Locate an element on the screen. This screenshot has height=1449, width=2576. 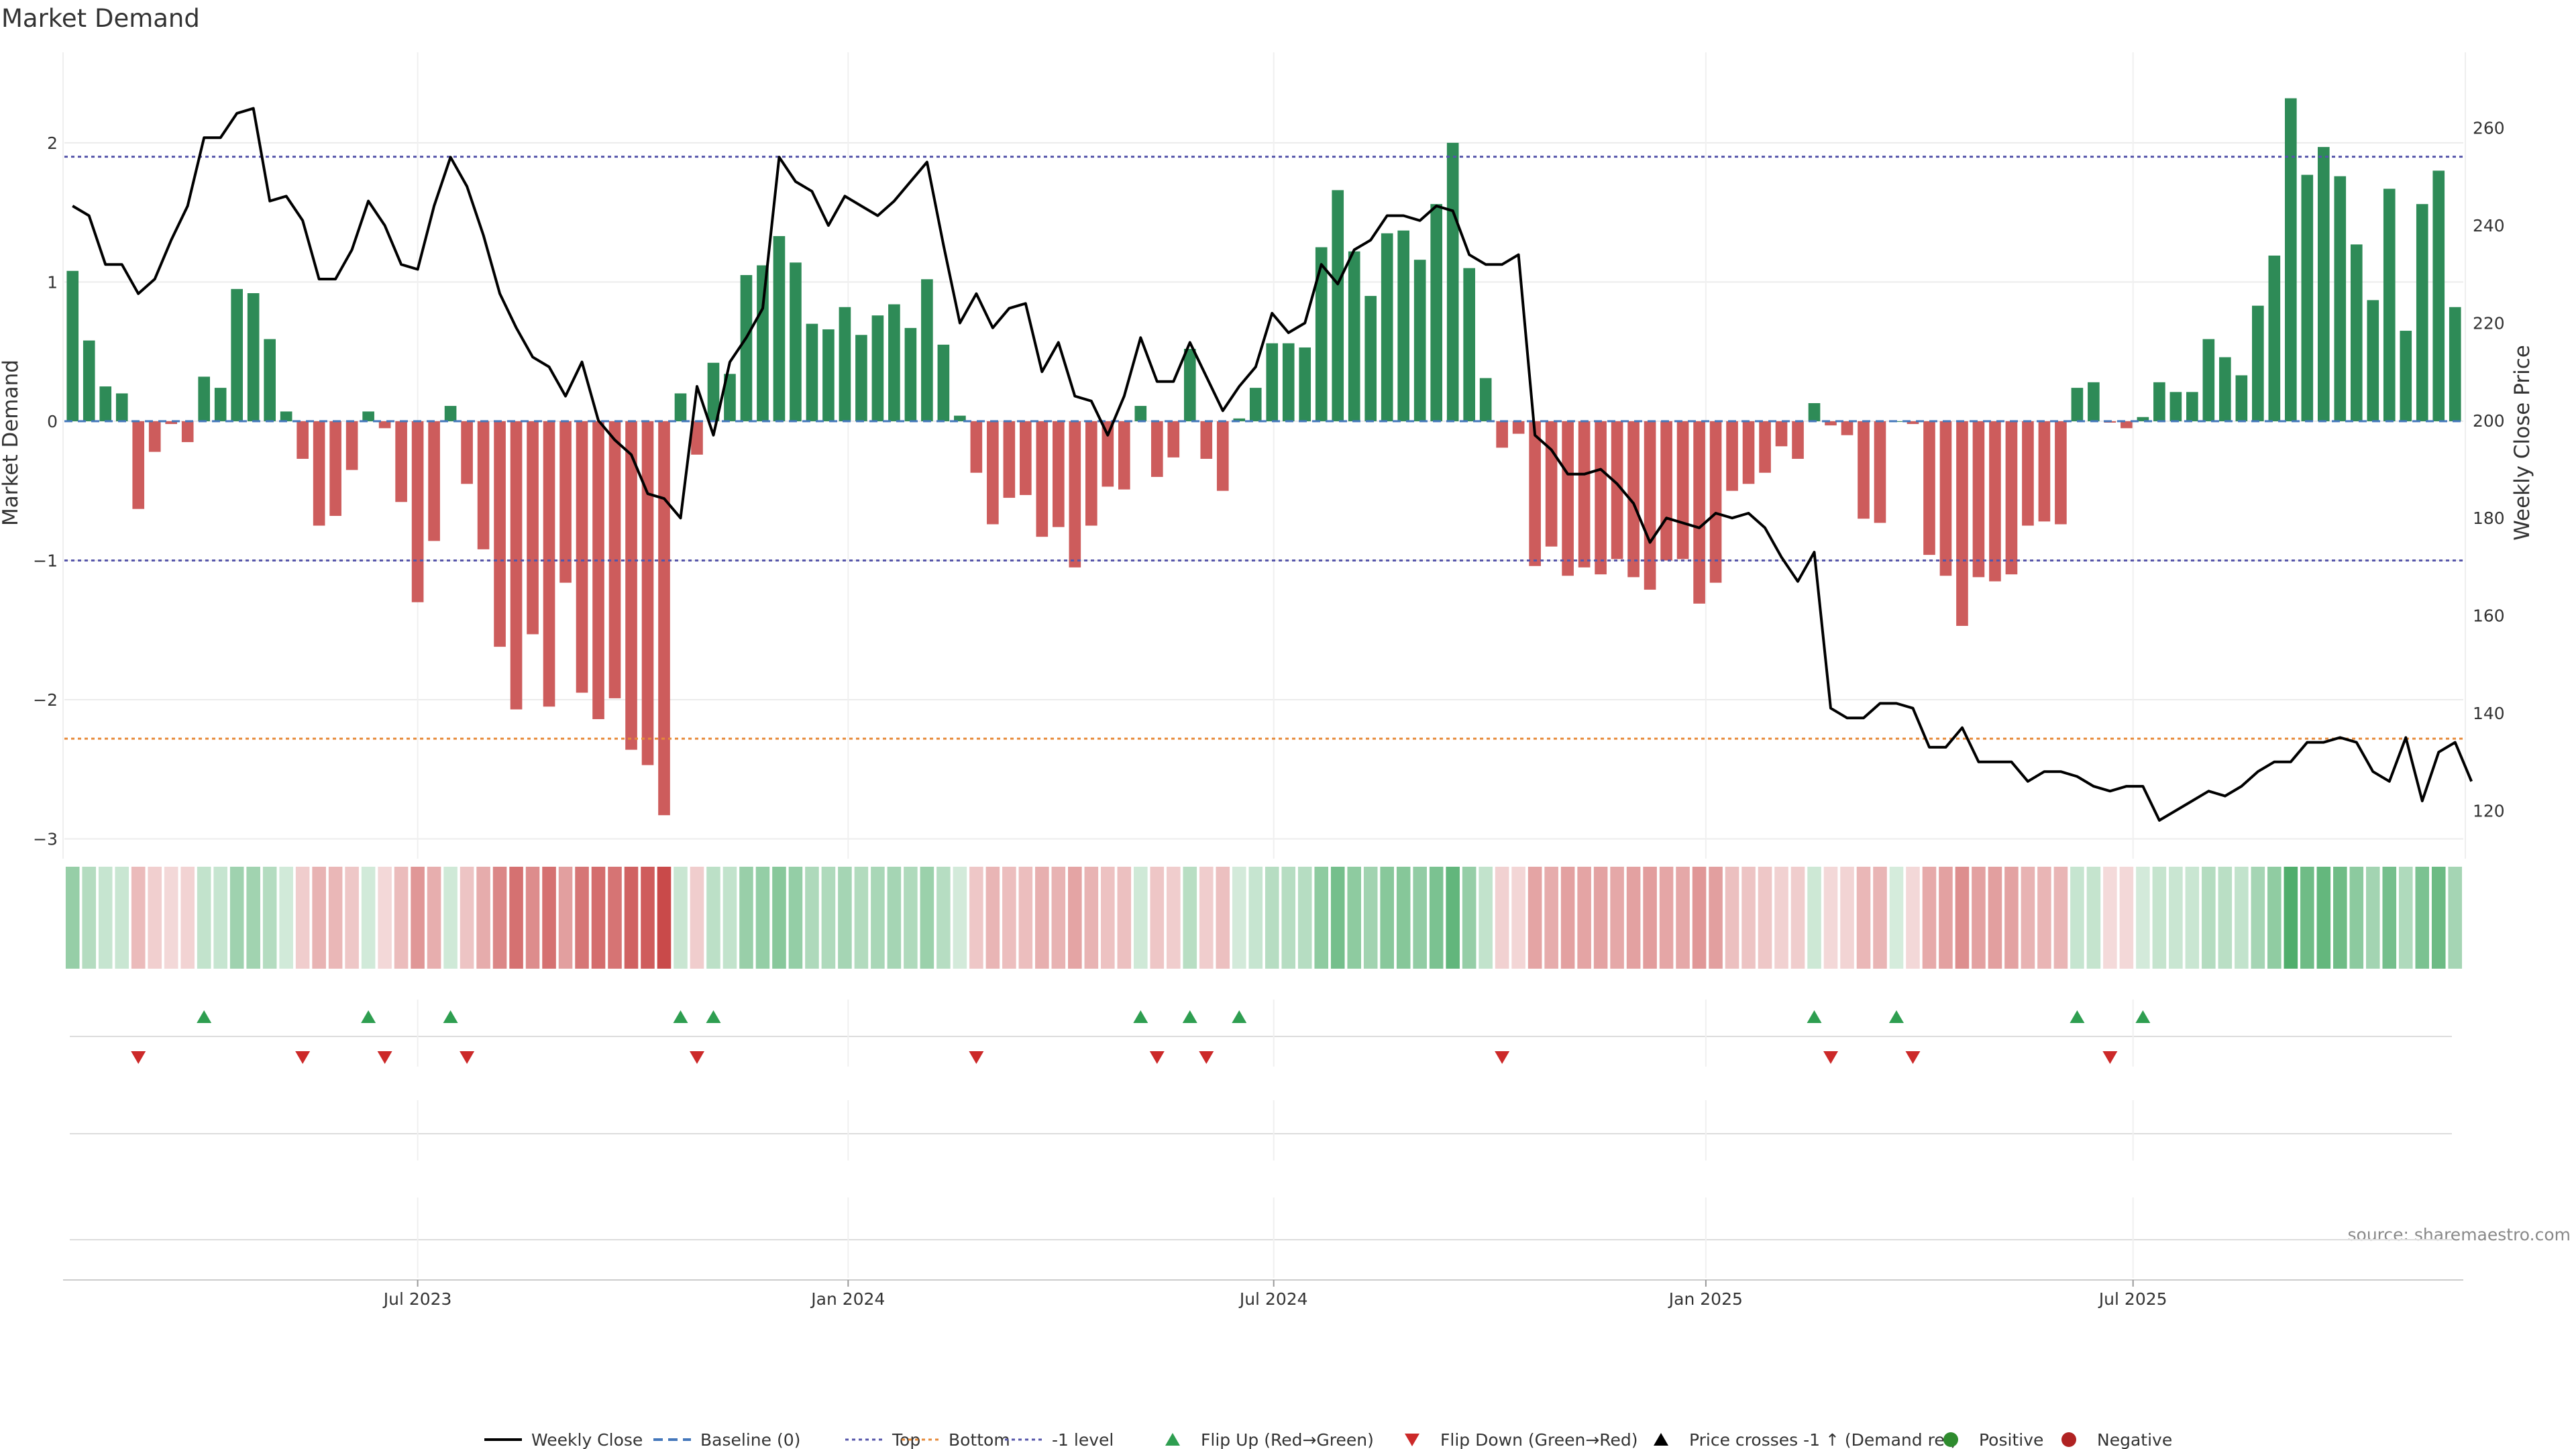
legend-swatch-up-triangle is located at coordinates (1172, 1439).